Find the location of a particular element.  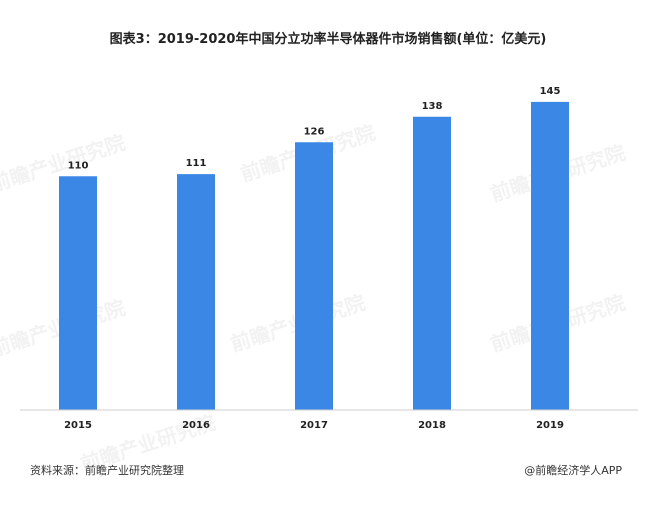

category-label-2015: 2015 is located at coordinates (78, 425).